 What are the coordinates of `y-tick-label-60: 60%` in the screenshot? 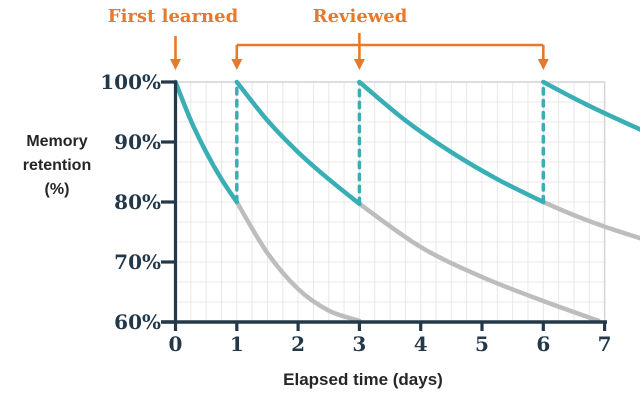 It's located at (137, 322).